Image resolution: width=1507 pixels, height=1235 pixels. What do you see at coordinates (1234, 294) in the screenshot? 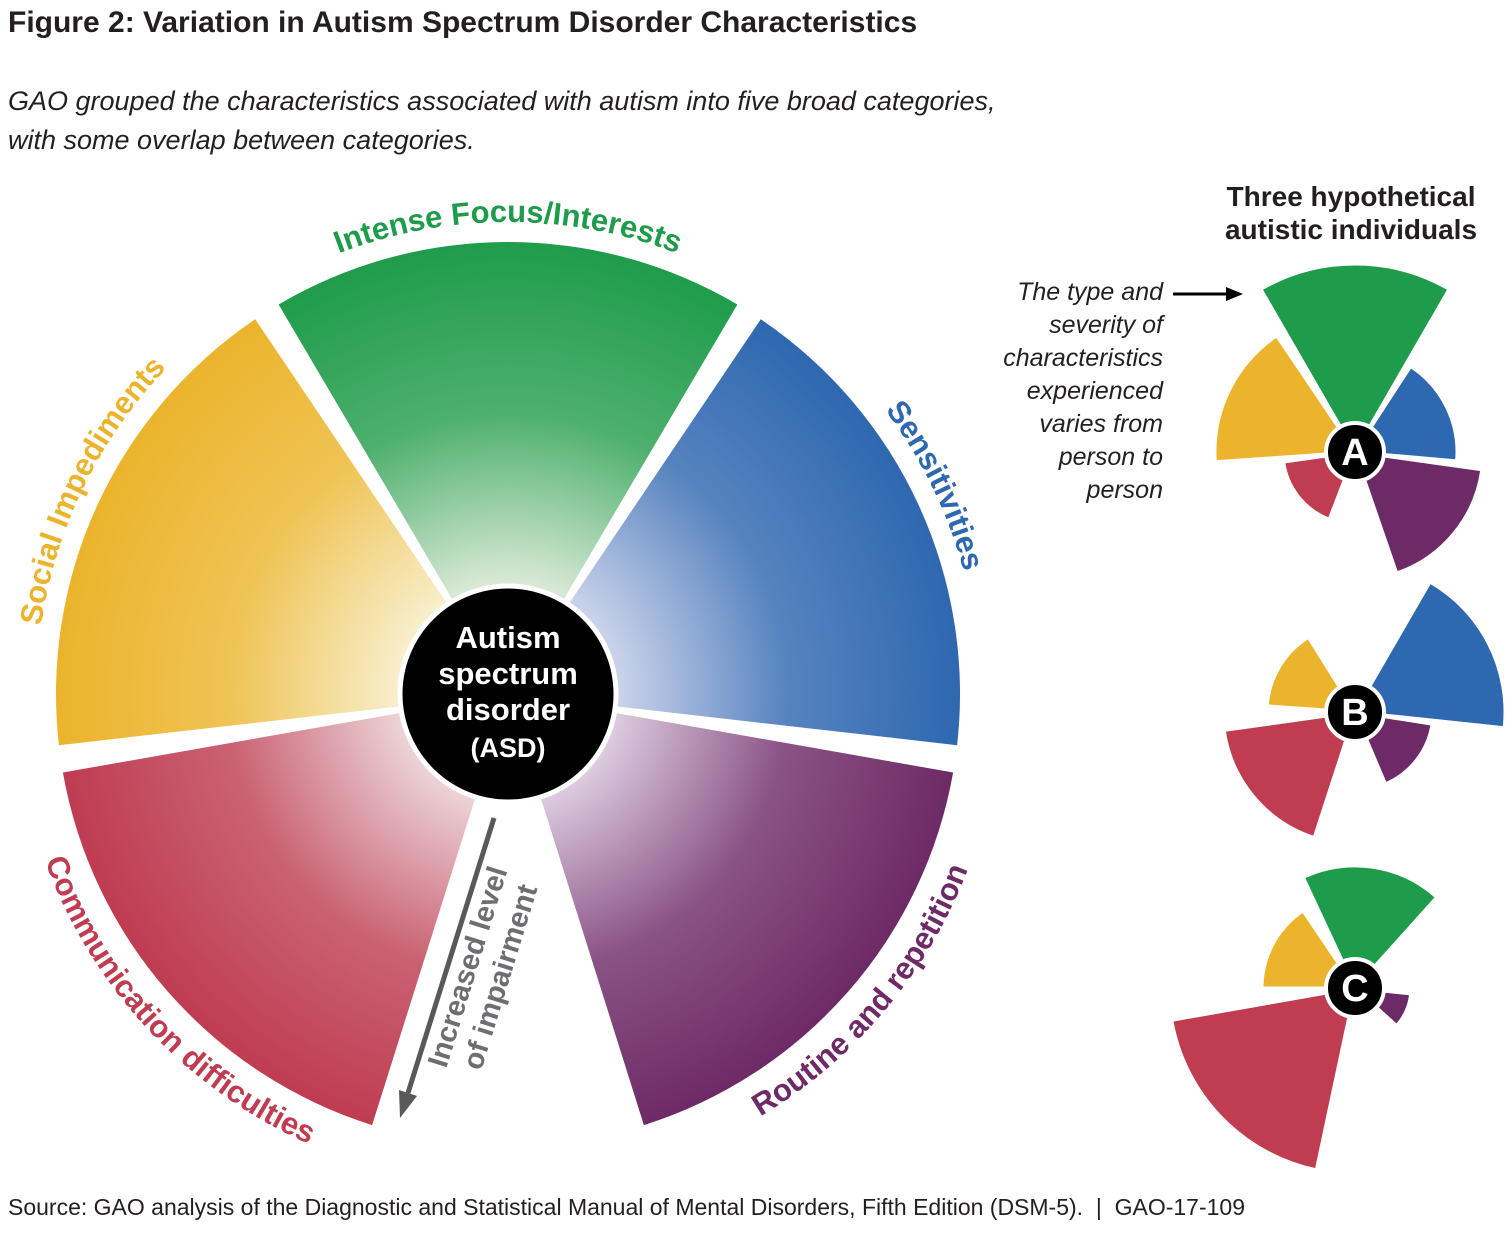
I see `note-arrowhead-icon` at bounding box center [1234, 294].